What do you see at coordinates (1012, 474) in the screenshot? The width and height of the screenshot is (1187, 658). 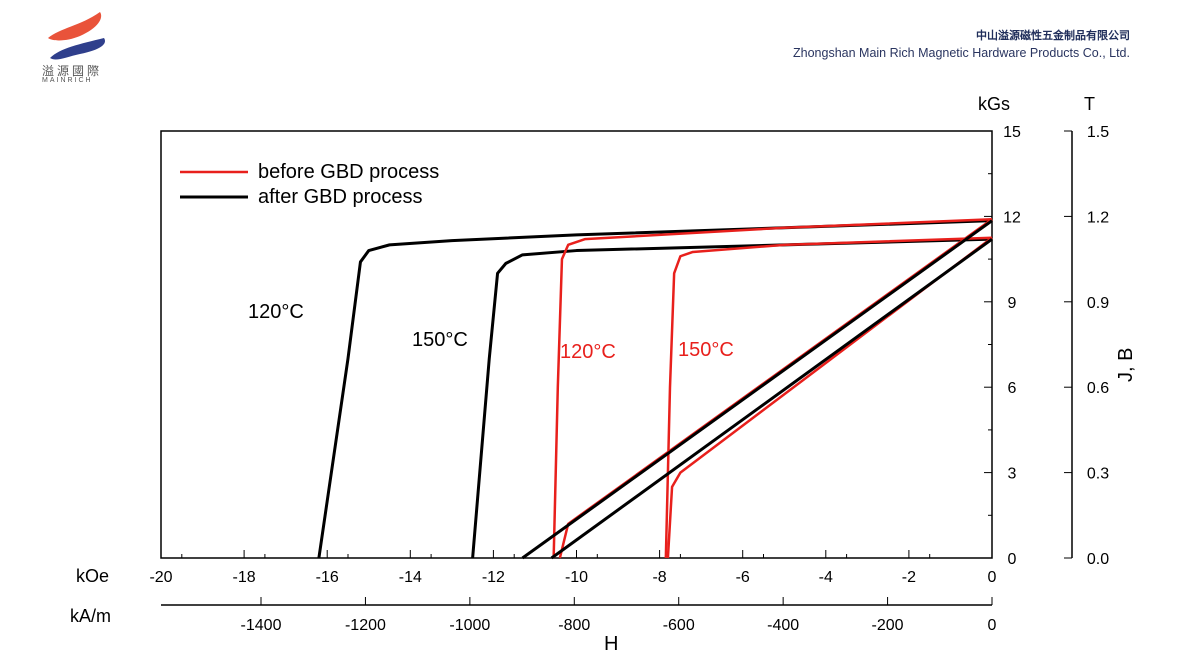 I see `y-tick-label-kGs: 3` at bounding box center [1012, 474].